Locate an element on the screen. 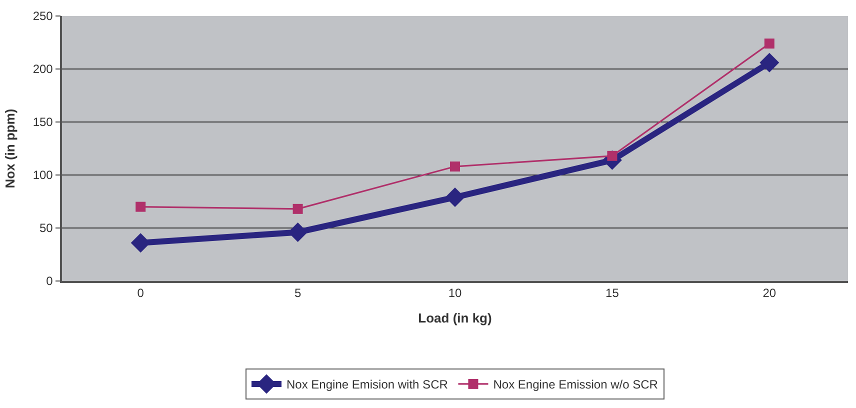 The height and width of the screenshot is (408, 856). x-tick-label: 15 is located at coordinates (613, 293).